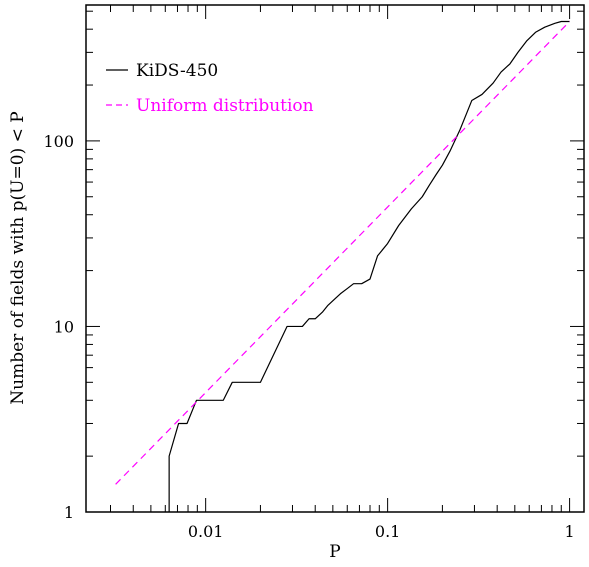 This screenshot has width=589, height=567. Describe the element at coordinates (206, 531) in the screenshot. I see `x-tick-label: 0.01` at that location.